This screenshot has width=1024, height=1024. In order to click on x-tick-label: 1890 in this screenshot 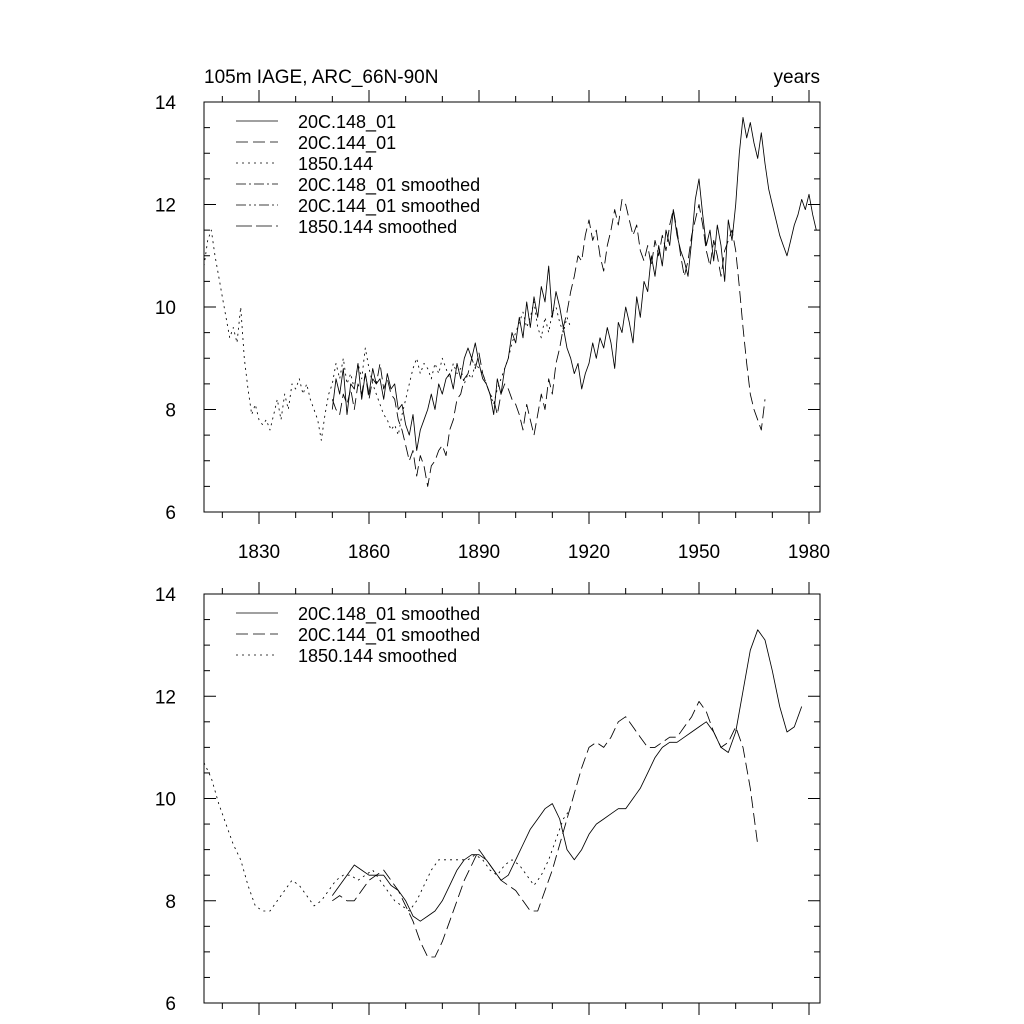, I will do `click(479, 552)`.